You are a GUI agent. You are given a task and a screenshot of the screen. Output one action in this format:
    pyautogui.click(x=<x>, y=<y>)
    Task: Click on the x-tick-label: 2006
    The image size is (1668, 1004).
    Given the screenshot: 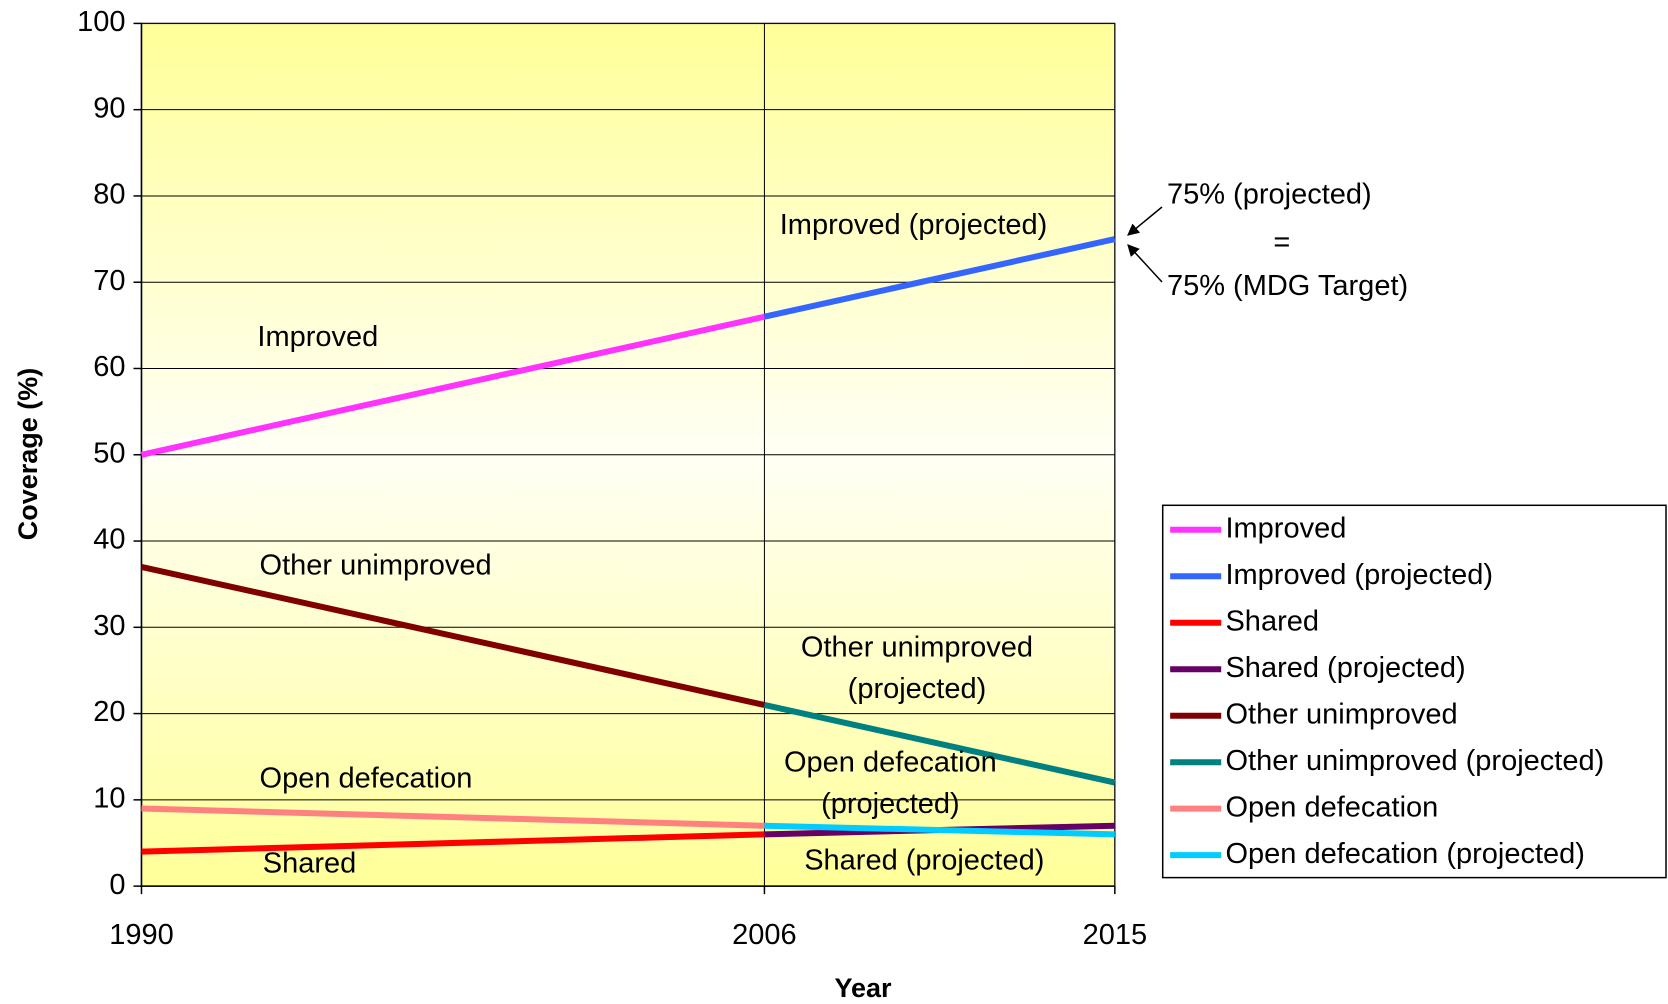 What is the action you would take?
    pyautogui.click(x=764, y=935)
    